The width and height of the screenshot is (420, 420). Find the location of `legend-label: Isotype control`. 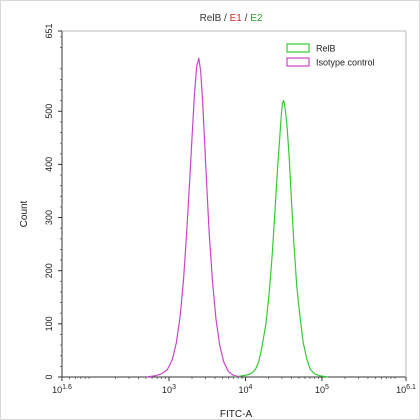

legend-label: Isotype control is located at coordinates (345, 63).